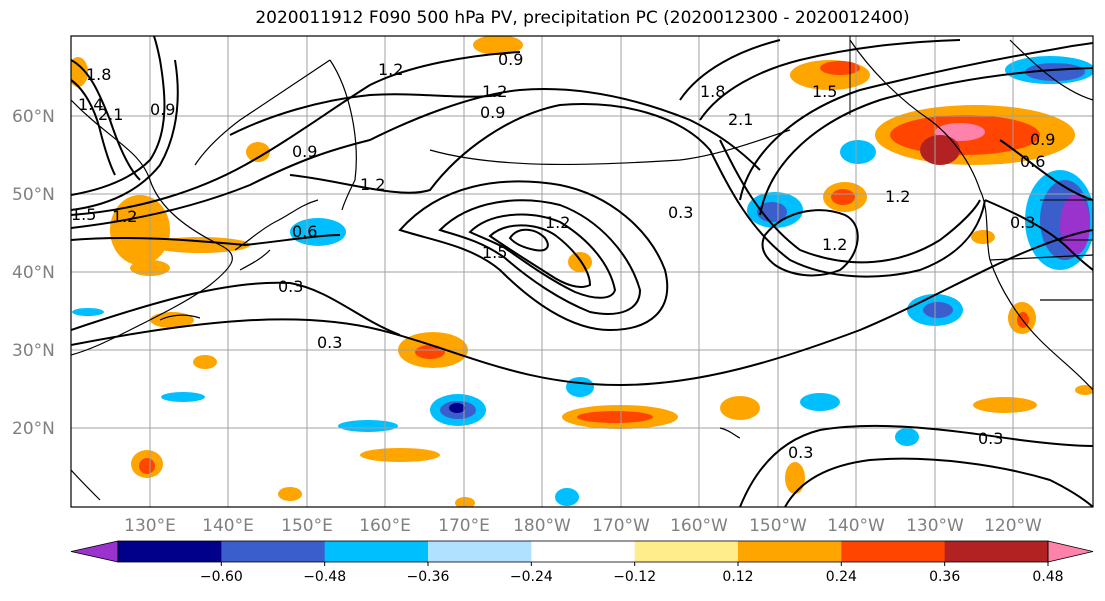  I want to click on lat-label: 40°N, so click(33, 273).